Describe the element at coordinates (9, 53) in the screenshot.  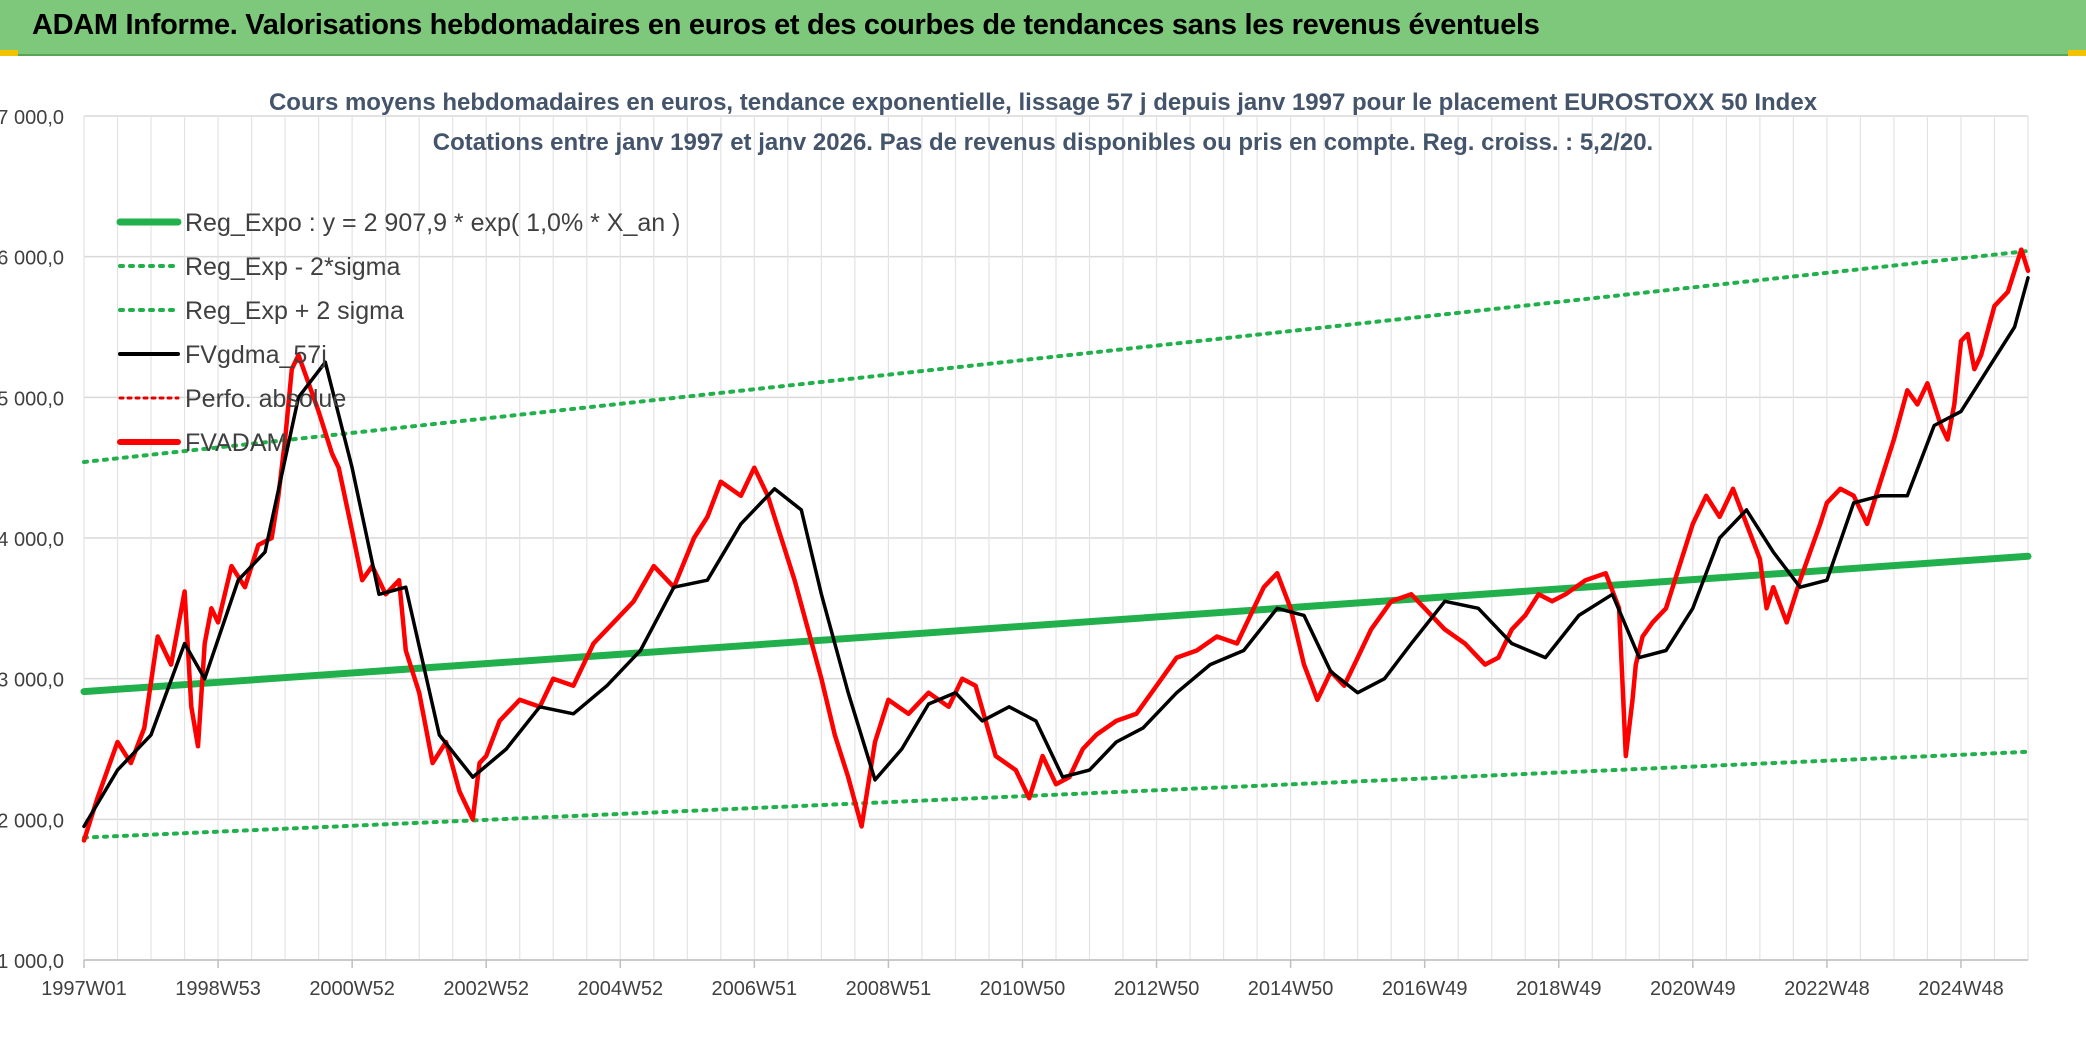
I see `corner-marker-left` at that location.